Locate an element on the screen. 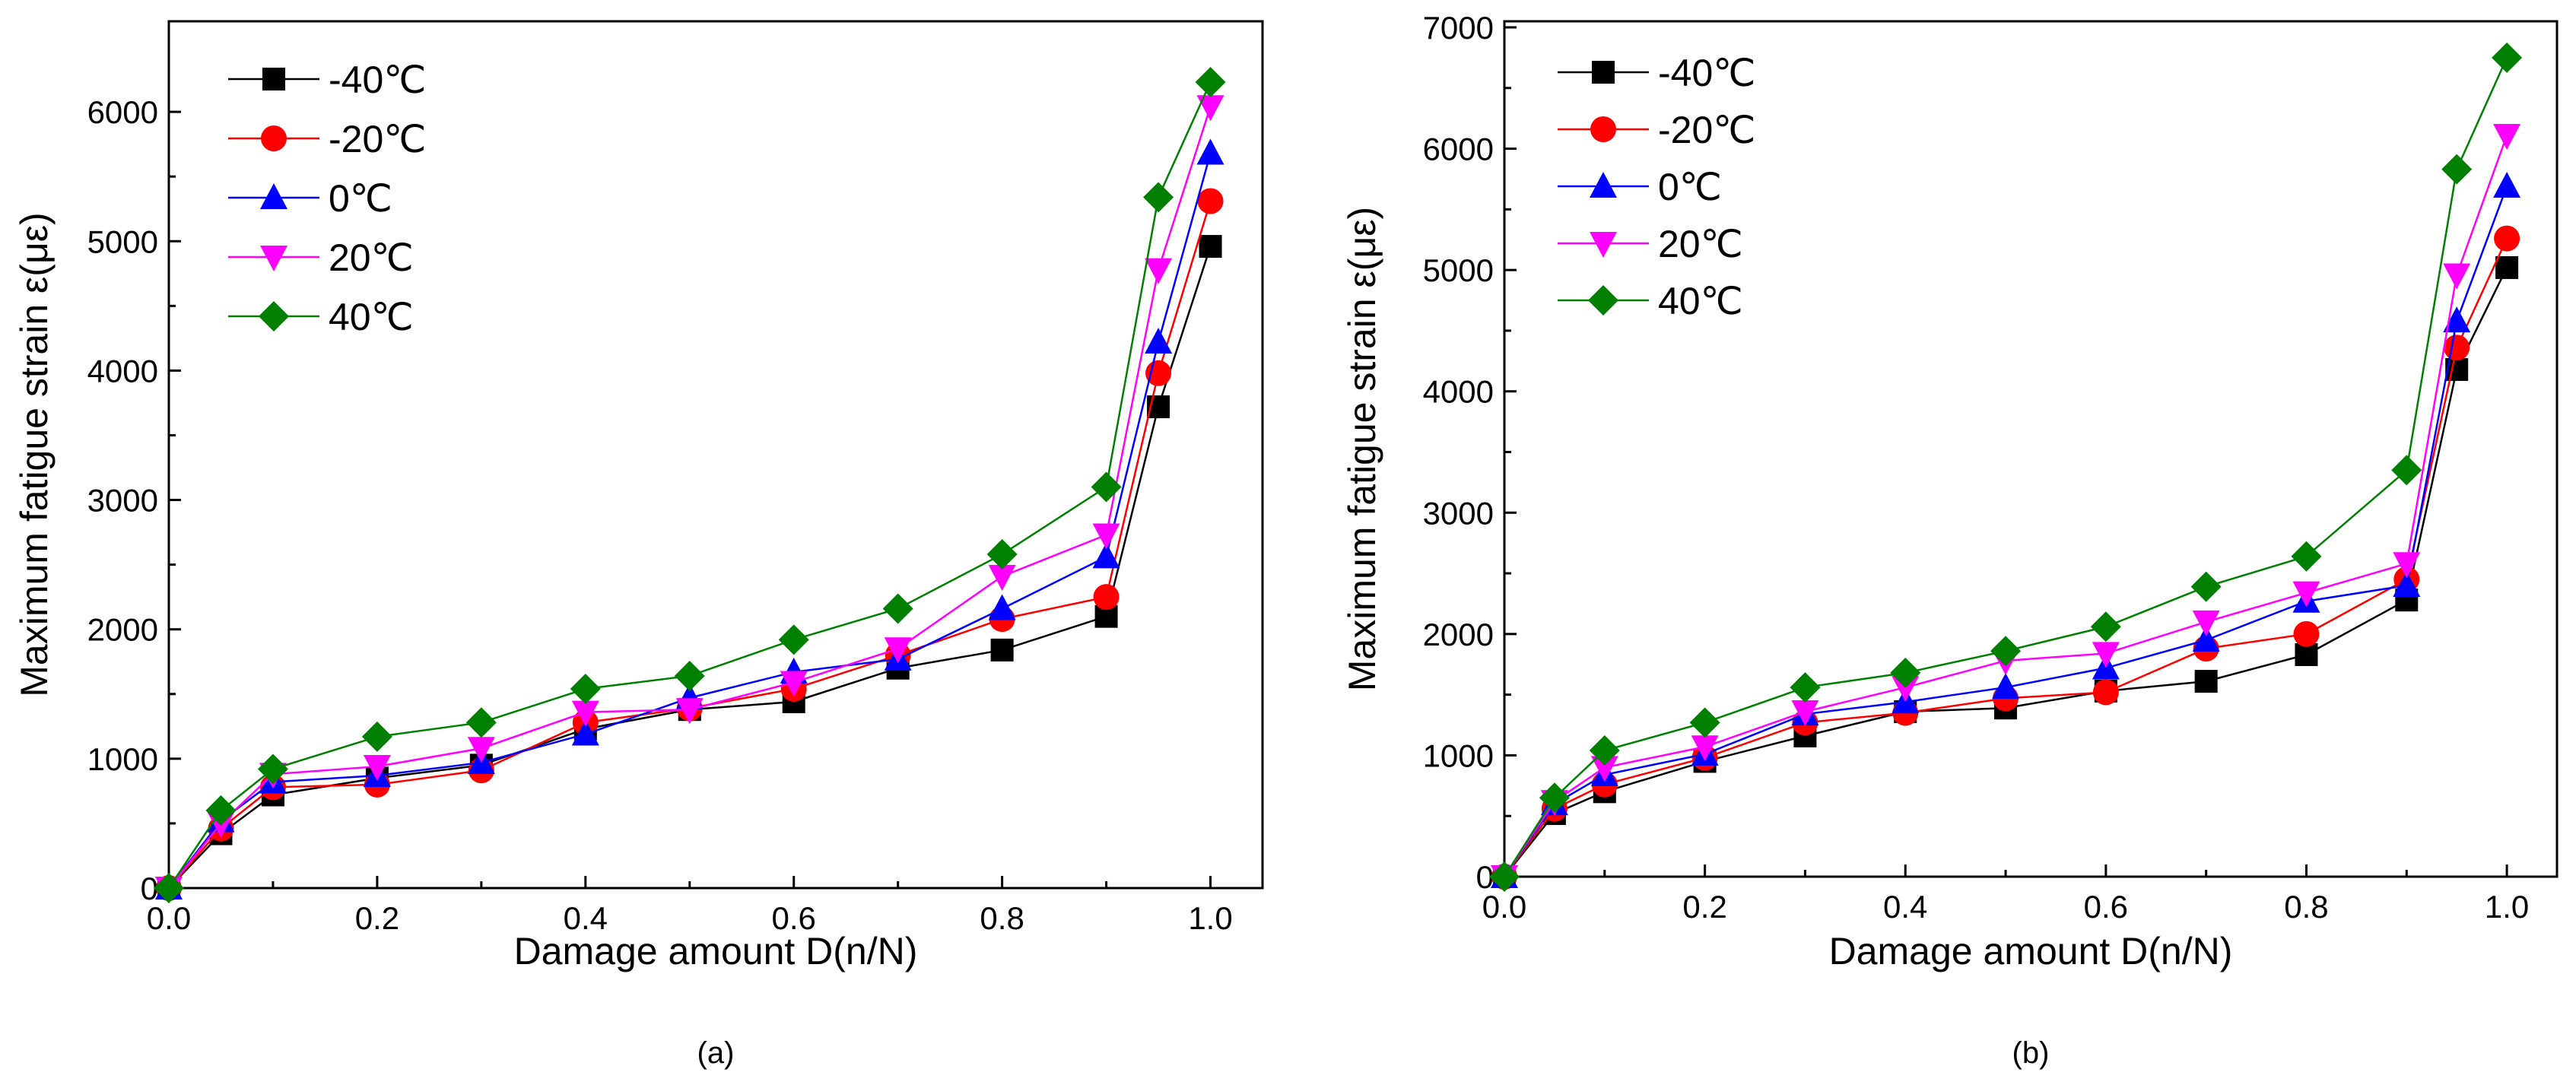 This screenshot has height=1085, width=2576. y-tick-label: 5000 is located at coordinates (123, 241).